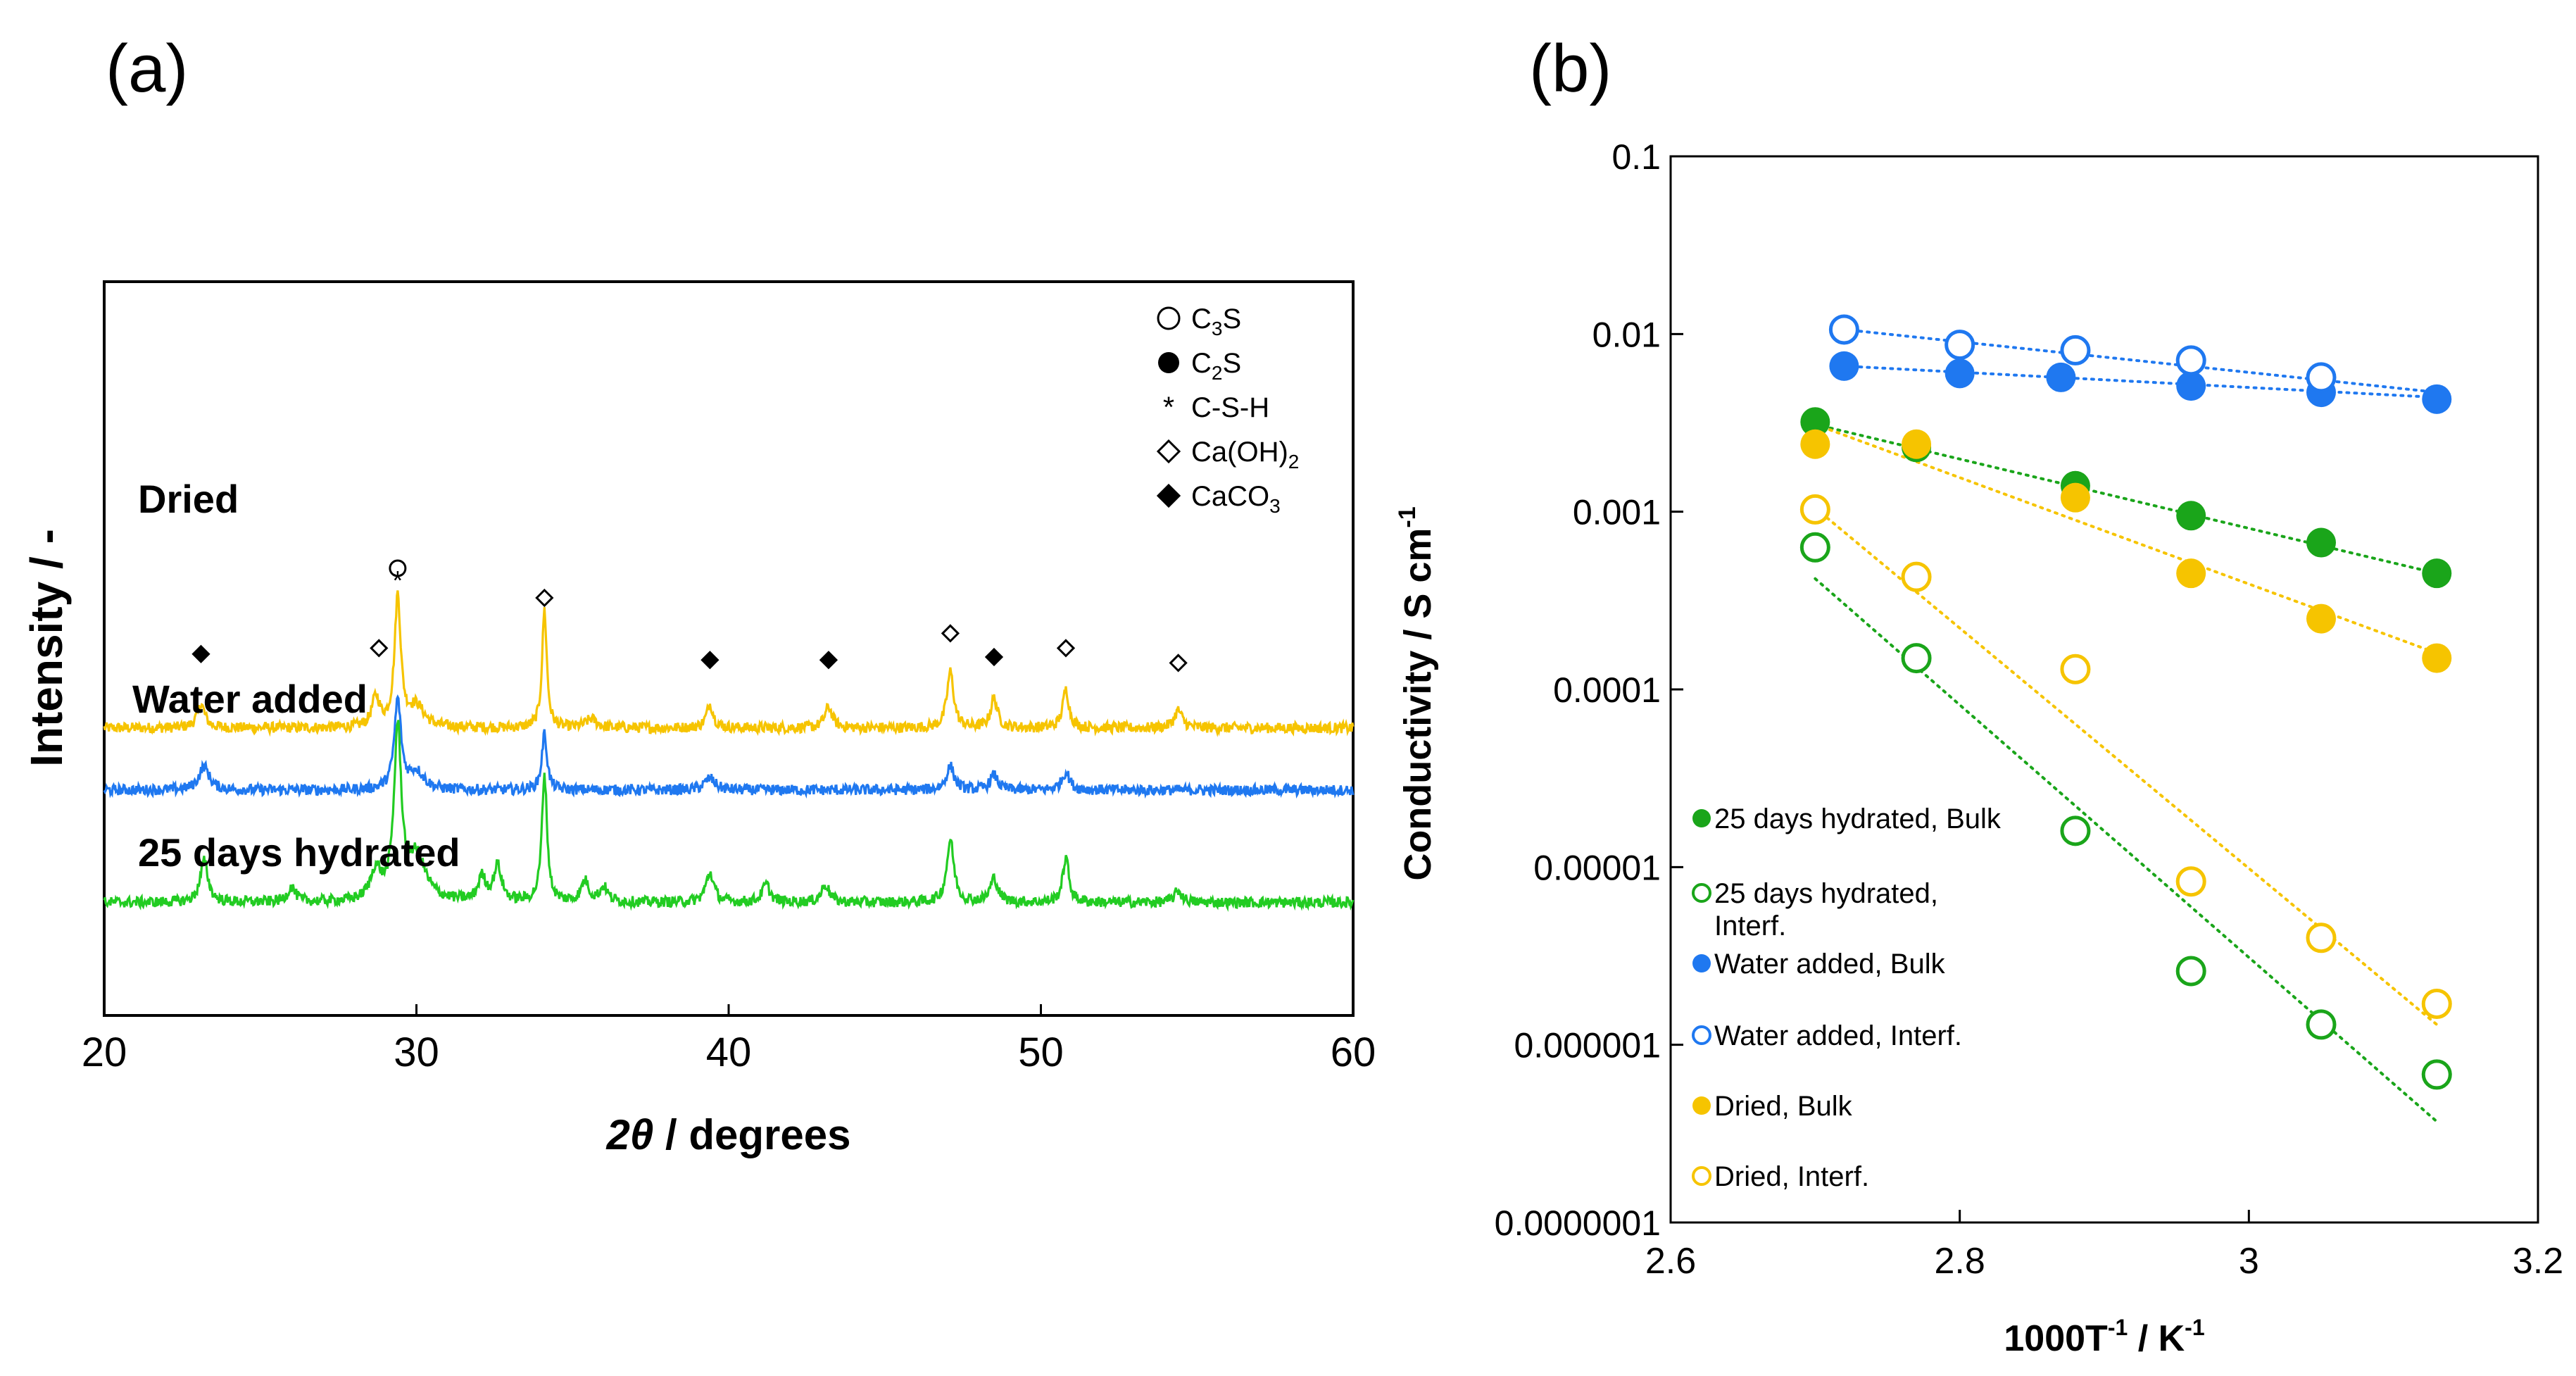 This screenshot has width=2576, height=1376. Describe the element at coordinates (1838, 1035) in the screenshot. I see `legend-label-water-added-interf: Water added, Interf.` at that location.